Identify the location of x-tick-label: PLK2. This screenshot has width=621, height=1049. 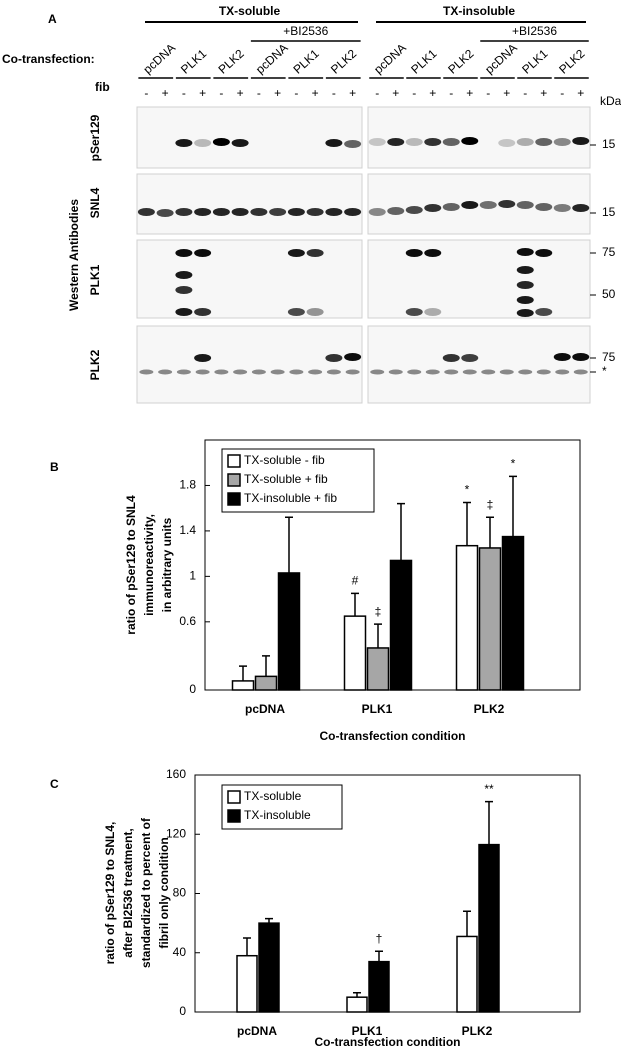
(489, 709).